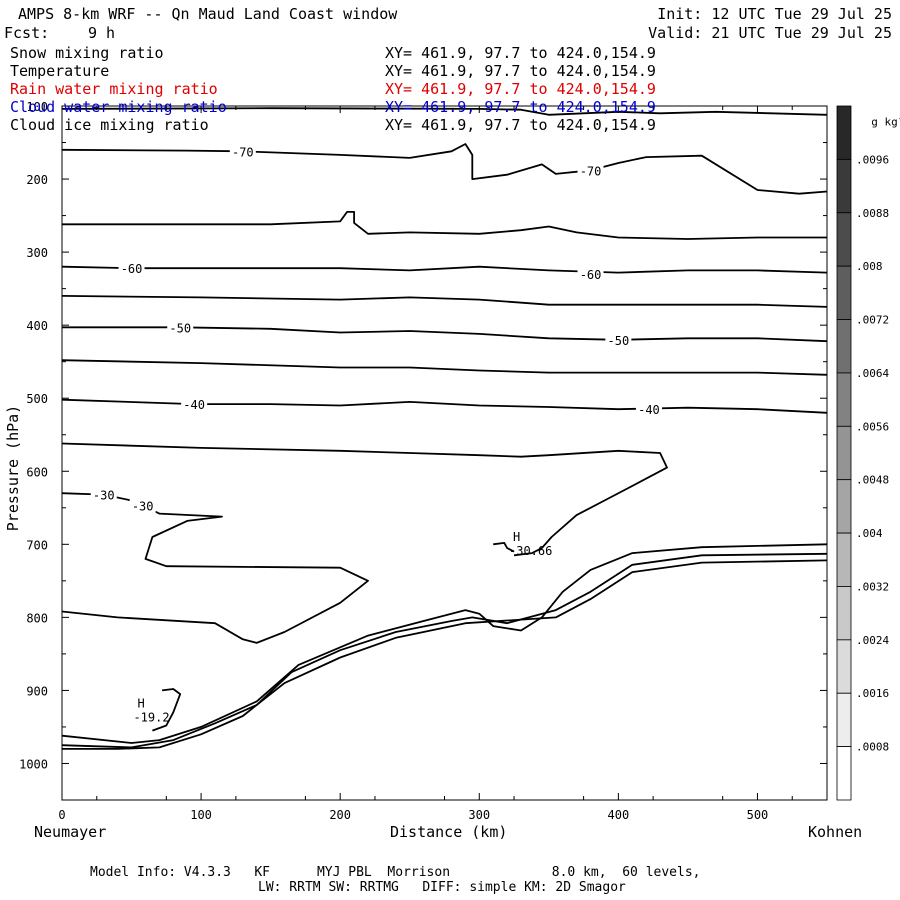 This screenshot has width=900, height=900. I want to click on fcst-label: Fcst:, so click(27, 33).